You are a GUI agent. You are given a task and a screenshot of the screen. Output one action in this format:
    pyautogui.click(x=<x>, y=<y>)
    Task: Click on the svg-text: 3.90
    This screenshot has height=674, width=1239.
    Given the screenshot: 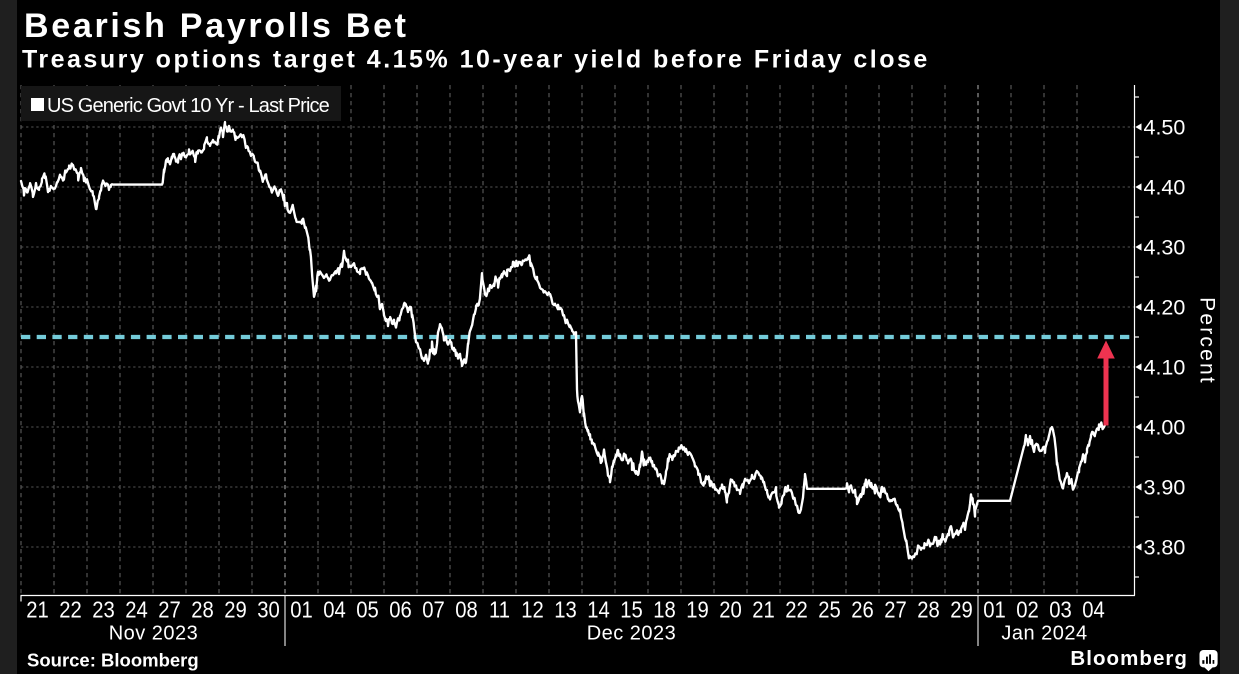 What is the action you would take?
    pyautogui.click(x=1165, y=488)
    